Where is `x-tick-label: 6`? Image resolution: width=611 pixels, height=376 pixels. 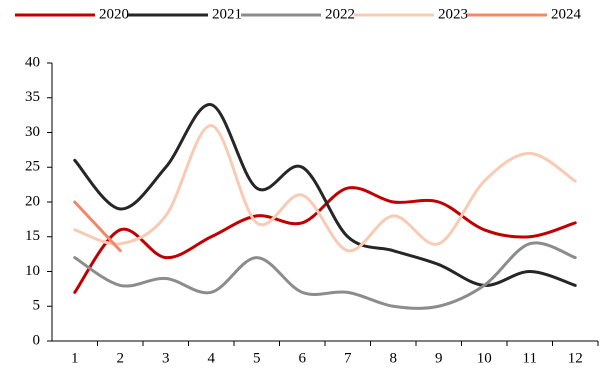
x-tick-label: 6 is located at coordinates (303, 358).